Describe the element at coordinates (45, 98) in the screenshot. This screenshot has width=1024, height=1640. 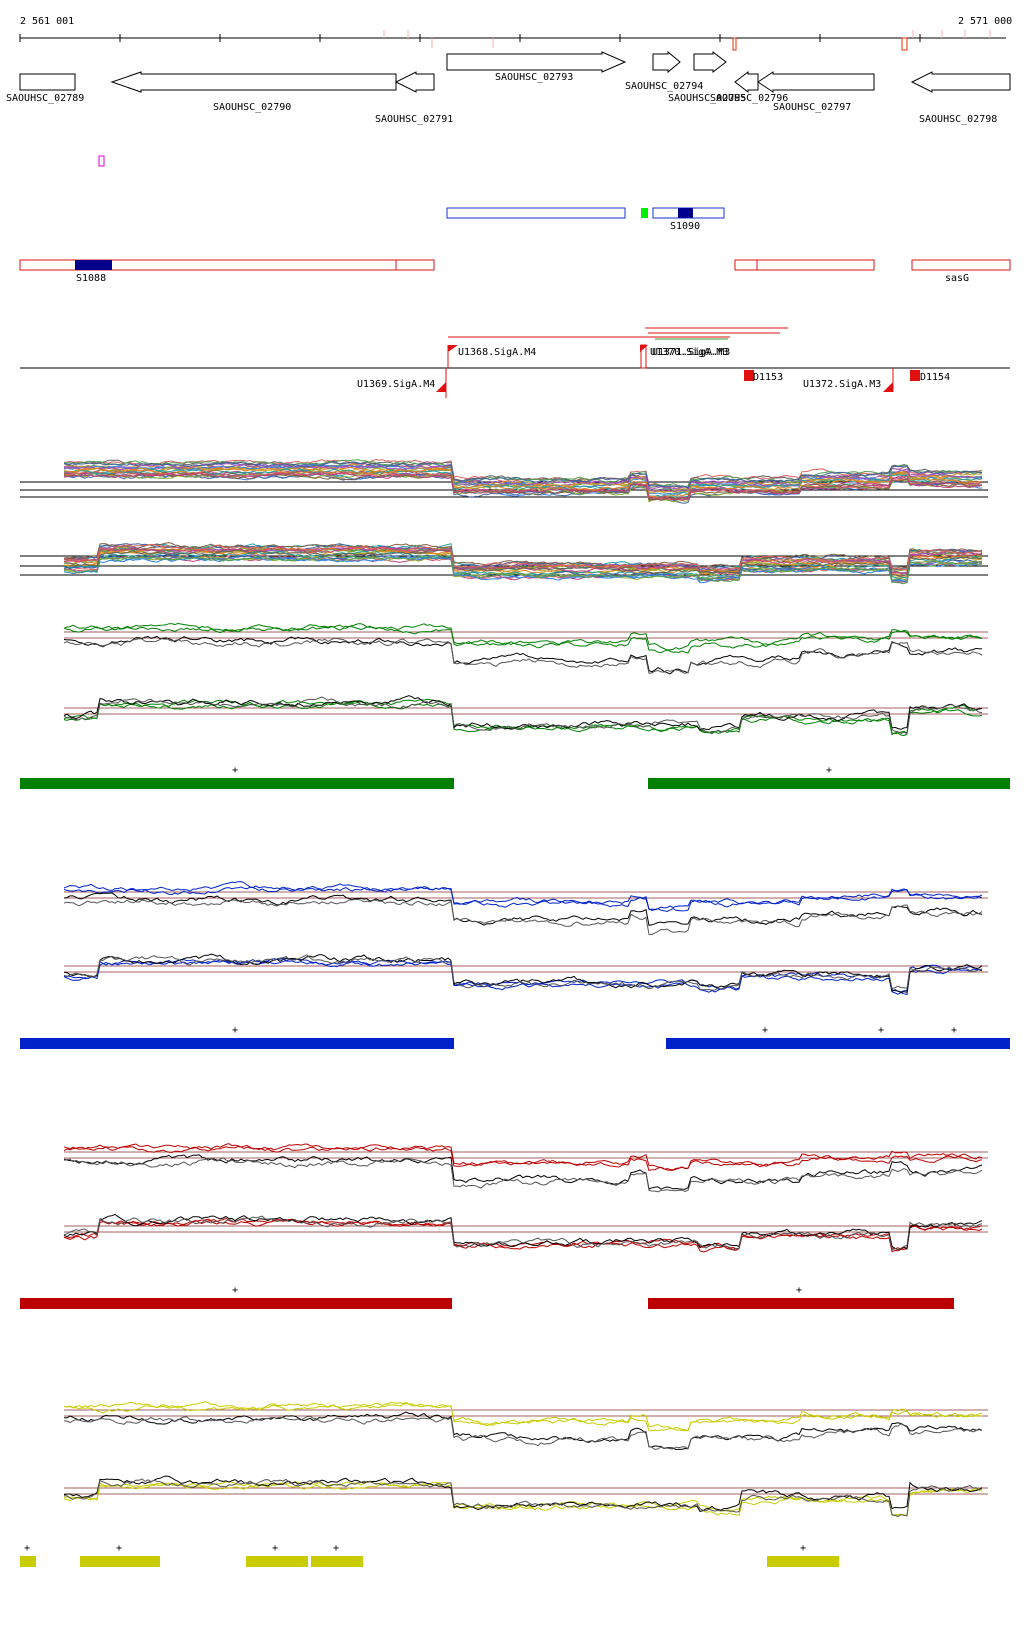
I see `gene-label: SAOUHSC_02789` at that location.